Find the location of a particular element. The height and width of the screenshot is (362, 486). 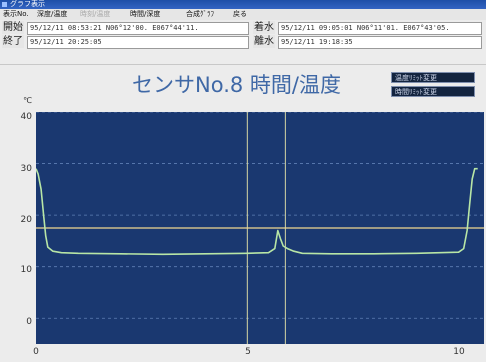

takeoff-time-field: 95/12/11 19:18:35 is located at coordinates (380, 42).